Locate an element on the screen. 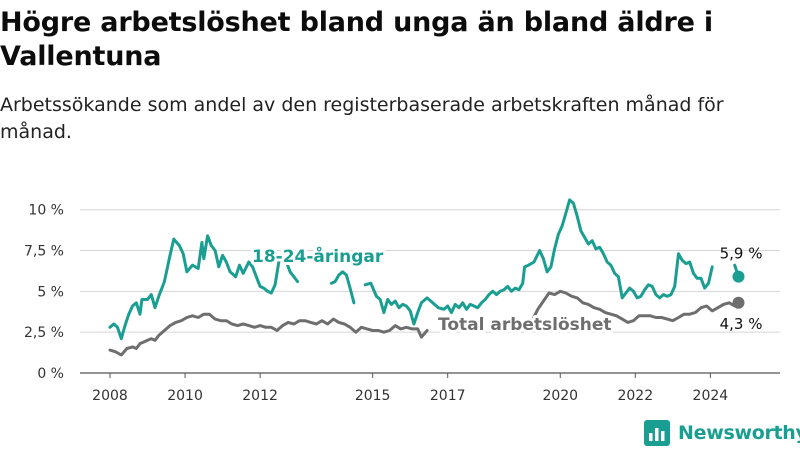 This screenshot has width=800, height=450. series-label-total: Total arbetslöshet is located at coordinates (525, 325).